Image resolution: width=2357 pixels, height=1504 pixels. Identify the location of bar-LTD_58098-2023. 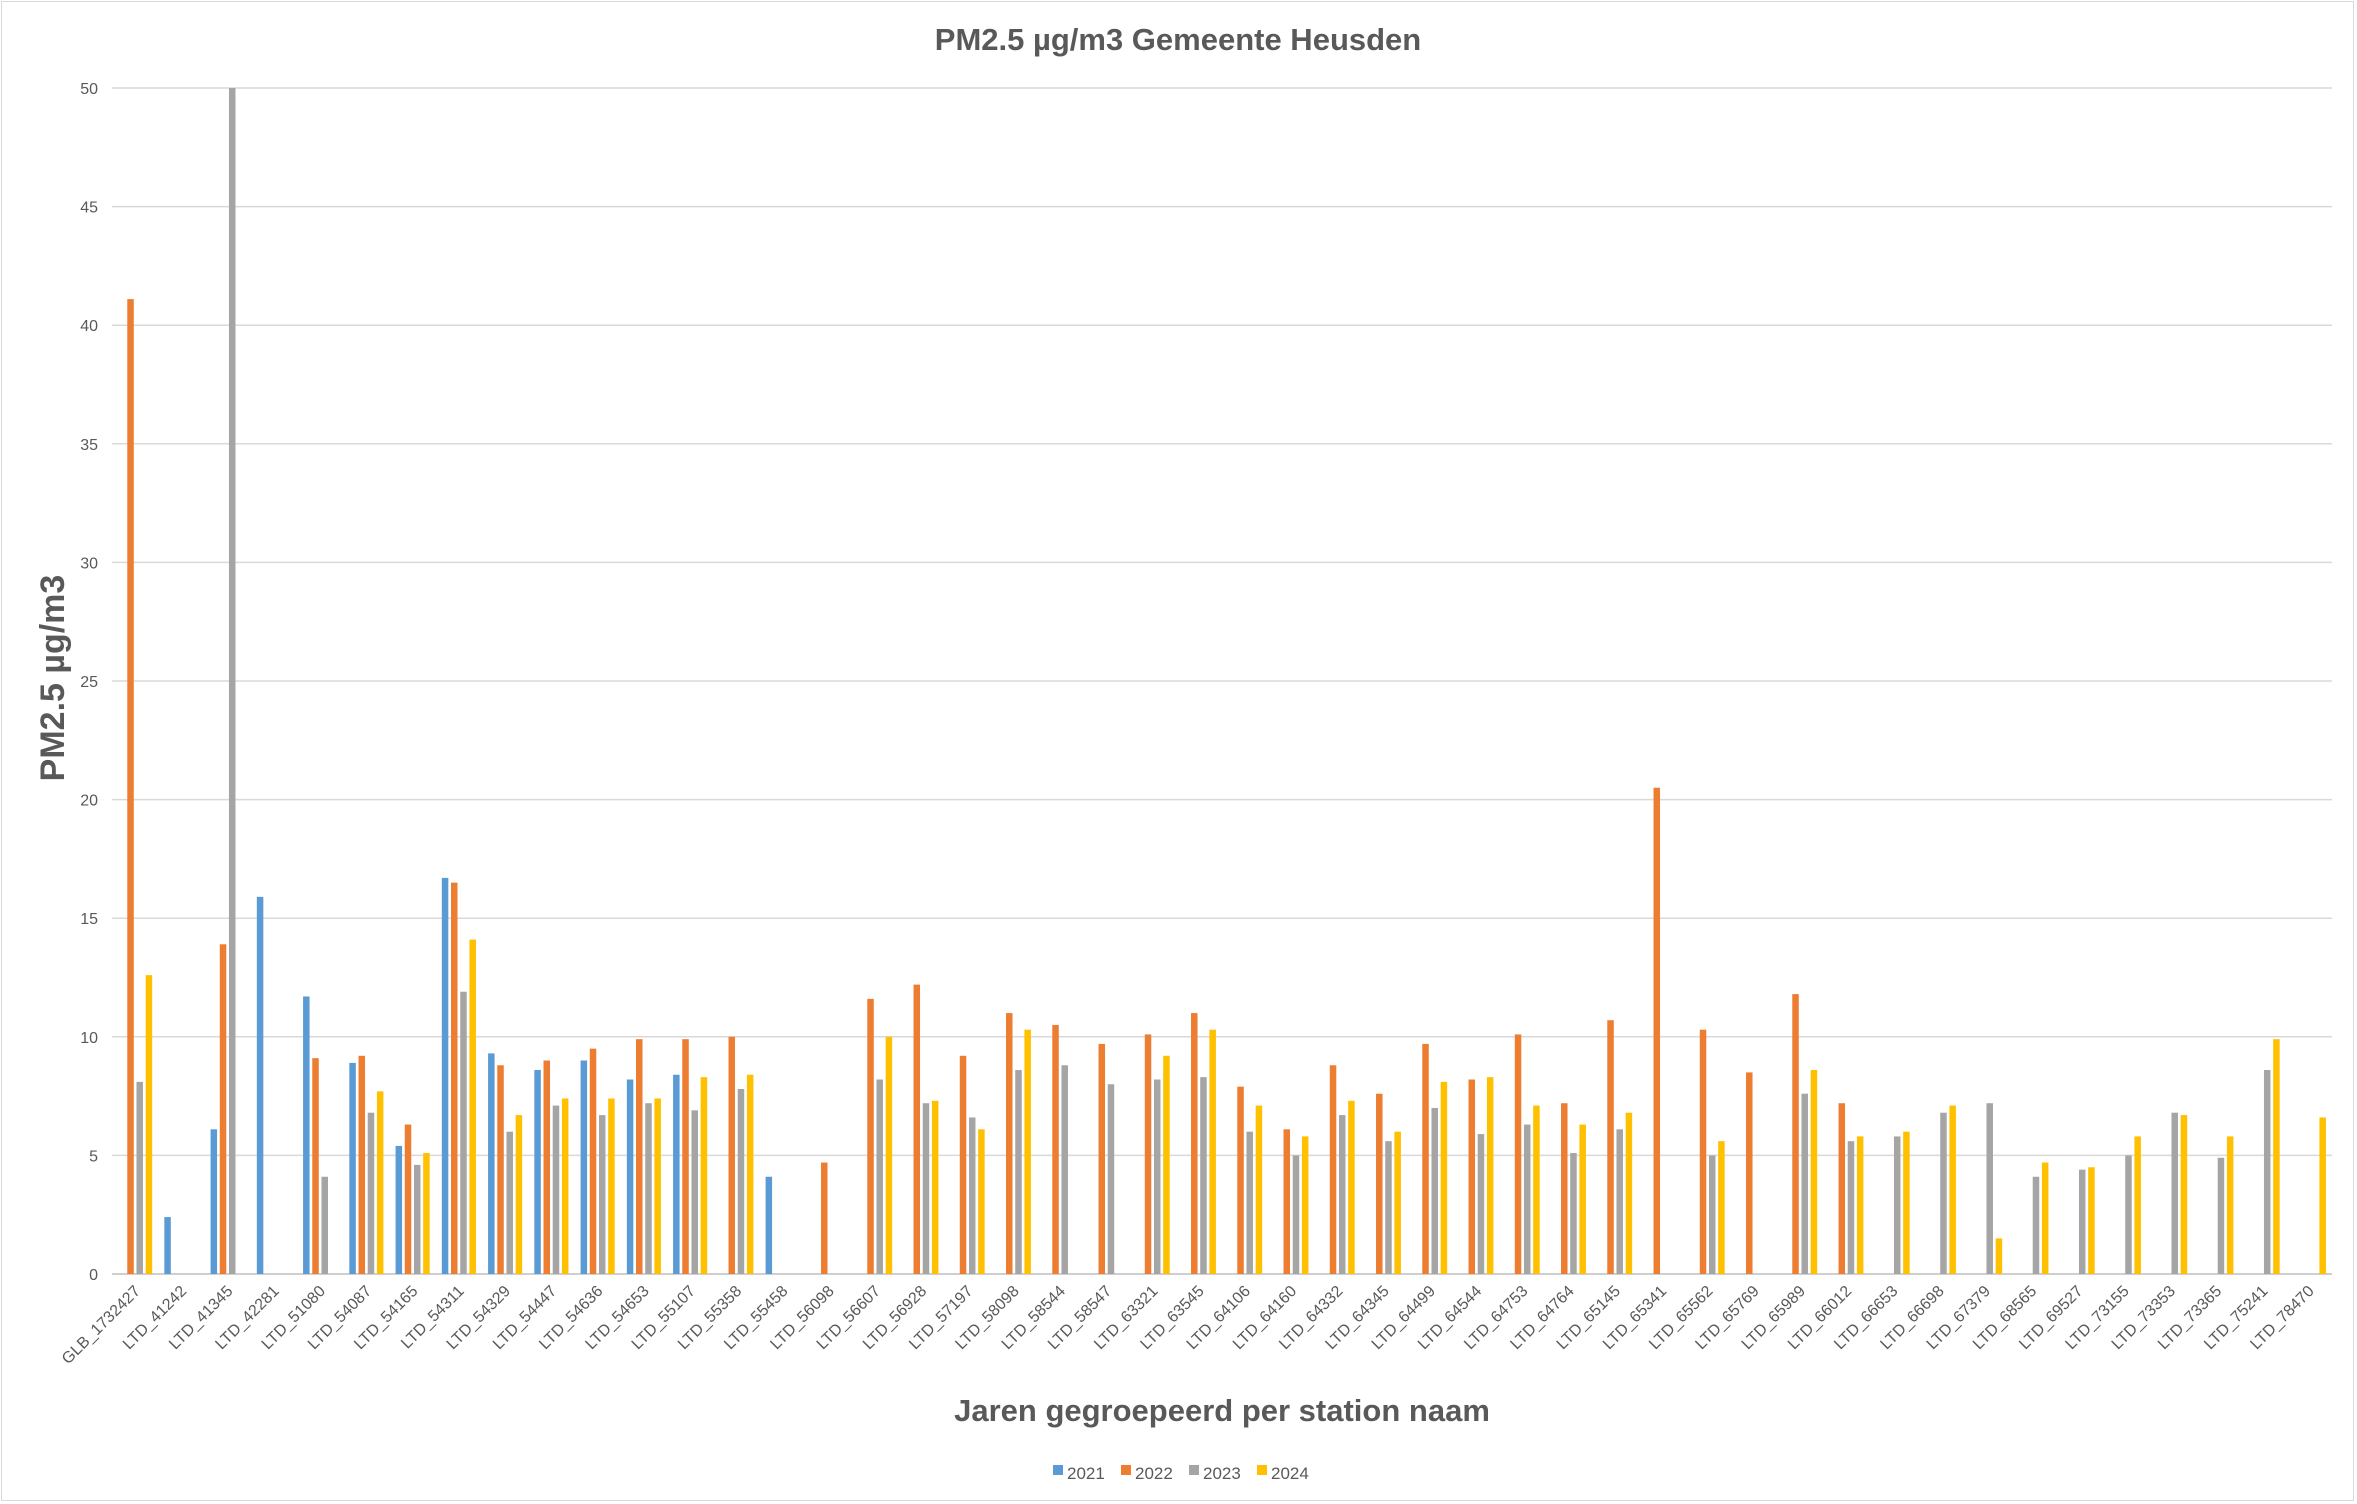
(1018, 1172).